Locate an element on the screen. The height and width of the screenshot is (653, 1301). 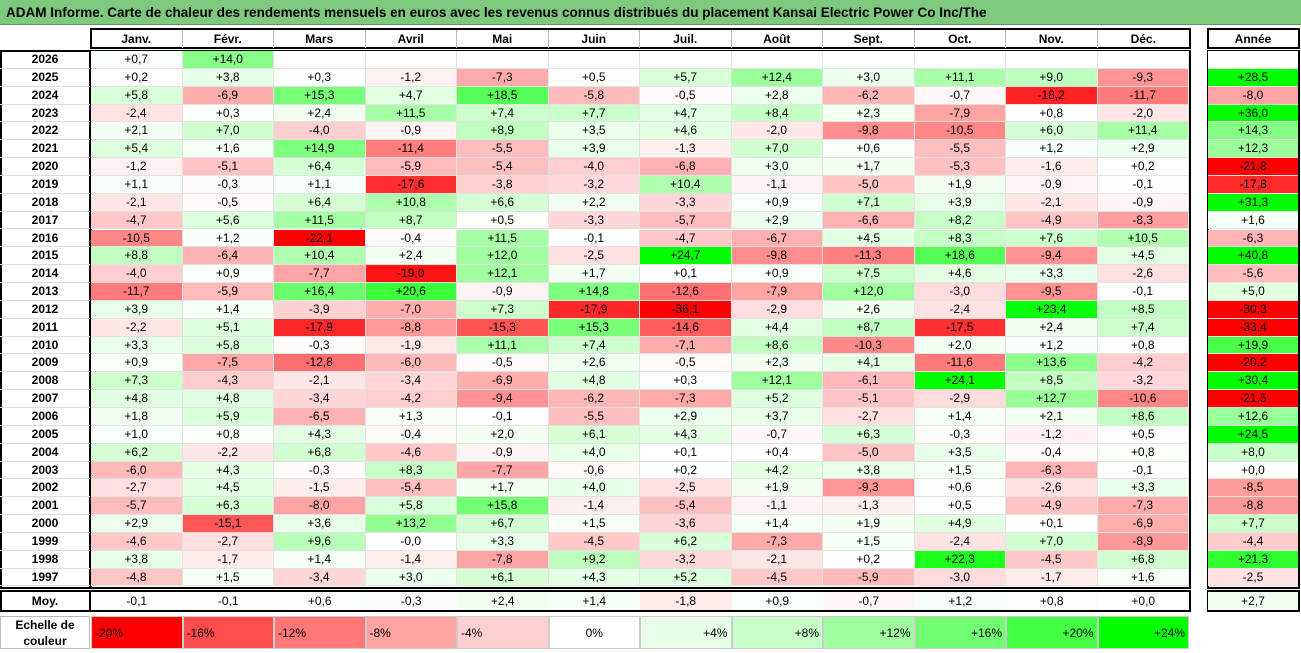
heatmap-cell: +22,3 is located at coordinates (960, 559).